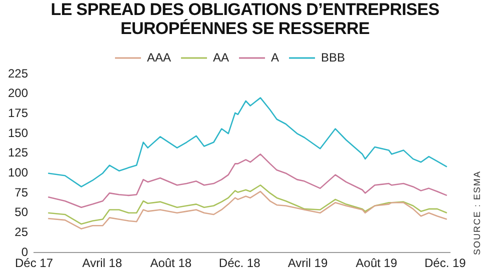 The image size is (490, 275). I want to click on y-tick-label: 125, so click(18, 153).